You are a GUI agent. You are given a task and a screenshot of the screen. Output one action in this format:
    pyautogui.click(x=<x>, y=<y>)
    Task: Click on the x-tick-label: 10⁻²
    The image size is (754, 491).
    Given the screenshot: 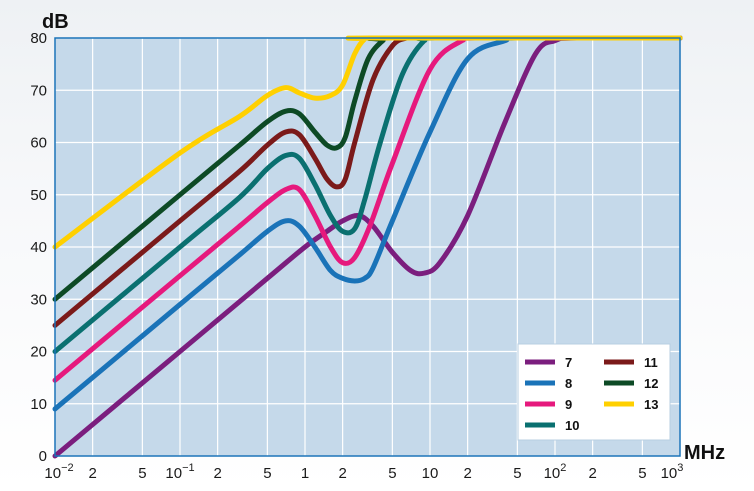 What is the action you would take?
    pyautogui.click(x=58, y=472)
    